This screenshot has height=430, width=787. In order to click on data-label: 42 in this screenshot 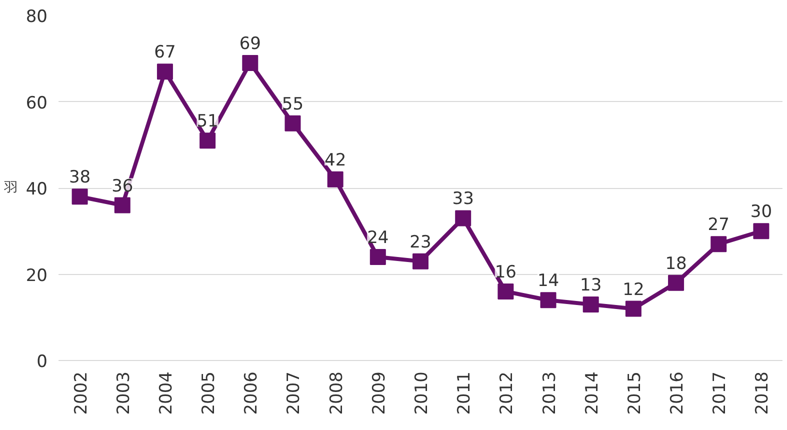, I will do `click(335, 160)`.